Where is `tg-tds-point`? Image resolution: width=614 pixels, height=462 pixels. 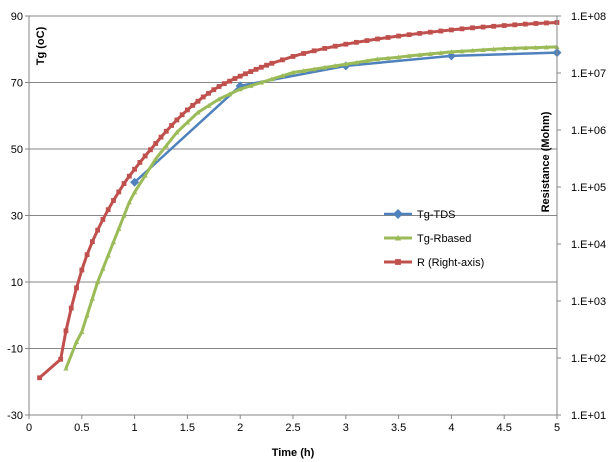 tg-tds-point is located at coordinates (135, 182).